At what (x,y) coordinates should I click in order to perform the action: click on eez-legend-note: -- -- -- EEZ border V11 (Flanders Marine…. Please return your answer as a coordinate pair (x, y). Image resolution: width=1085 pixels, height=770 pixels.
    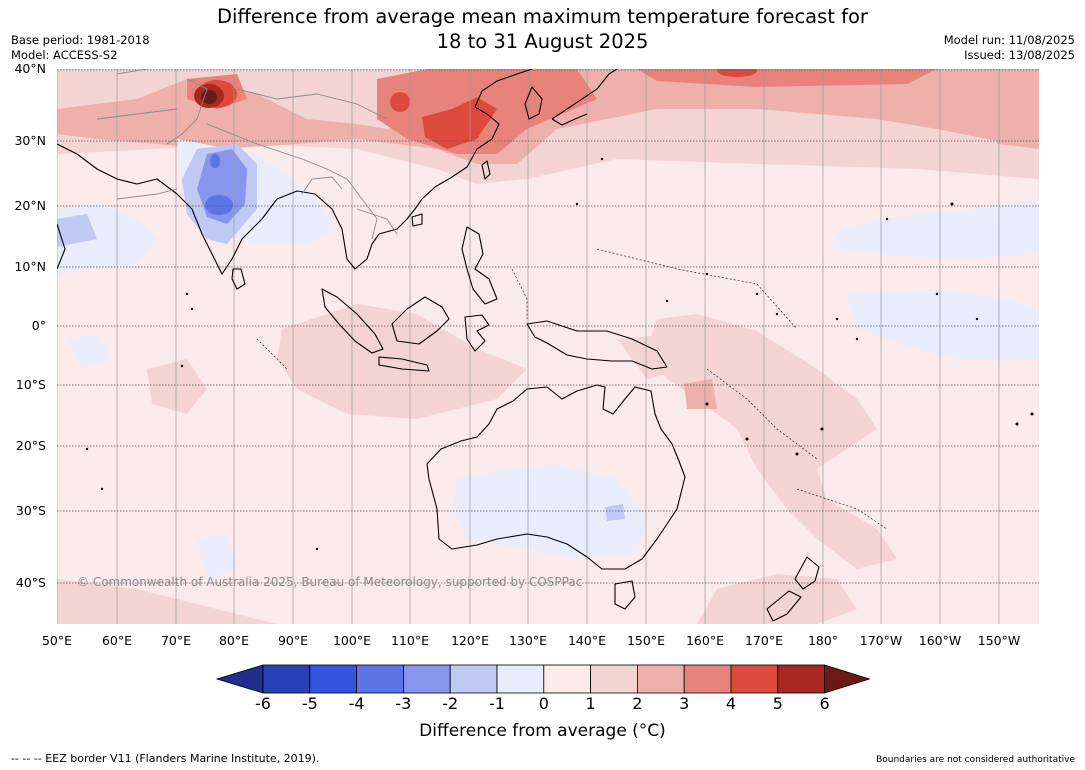
    Looking at the image, I should click on (165, 758).